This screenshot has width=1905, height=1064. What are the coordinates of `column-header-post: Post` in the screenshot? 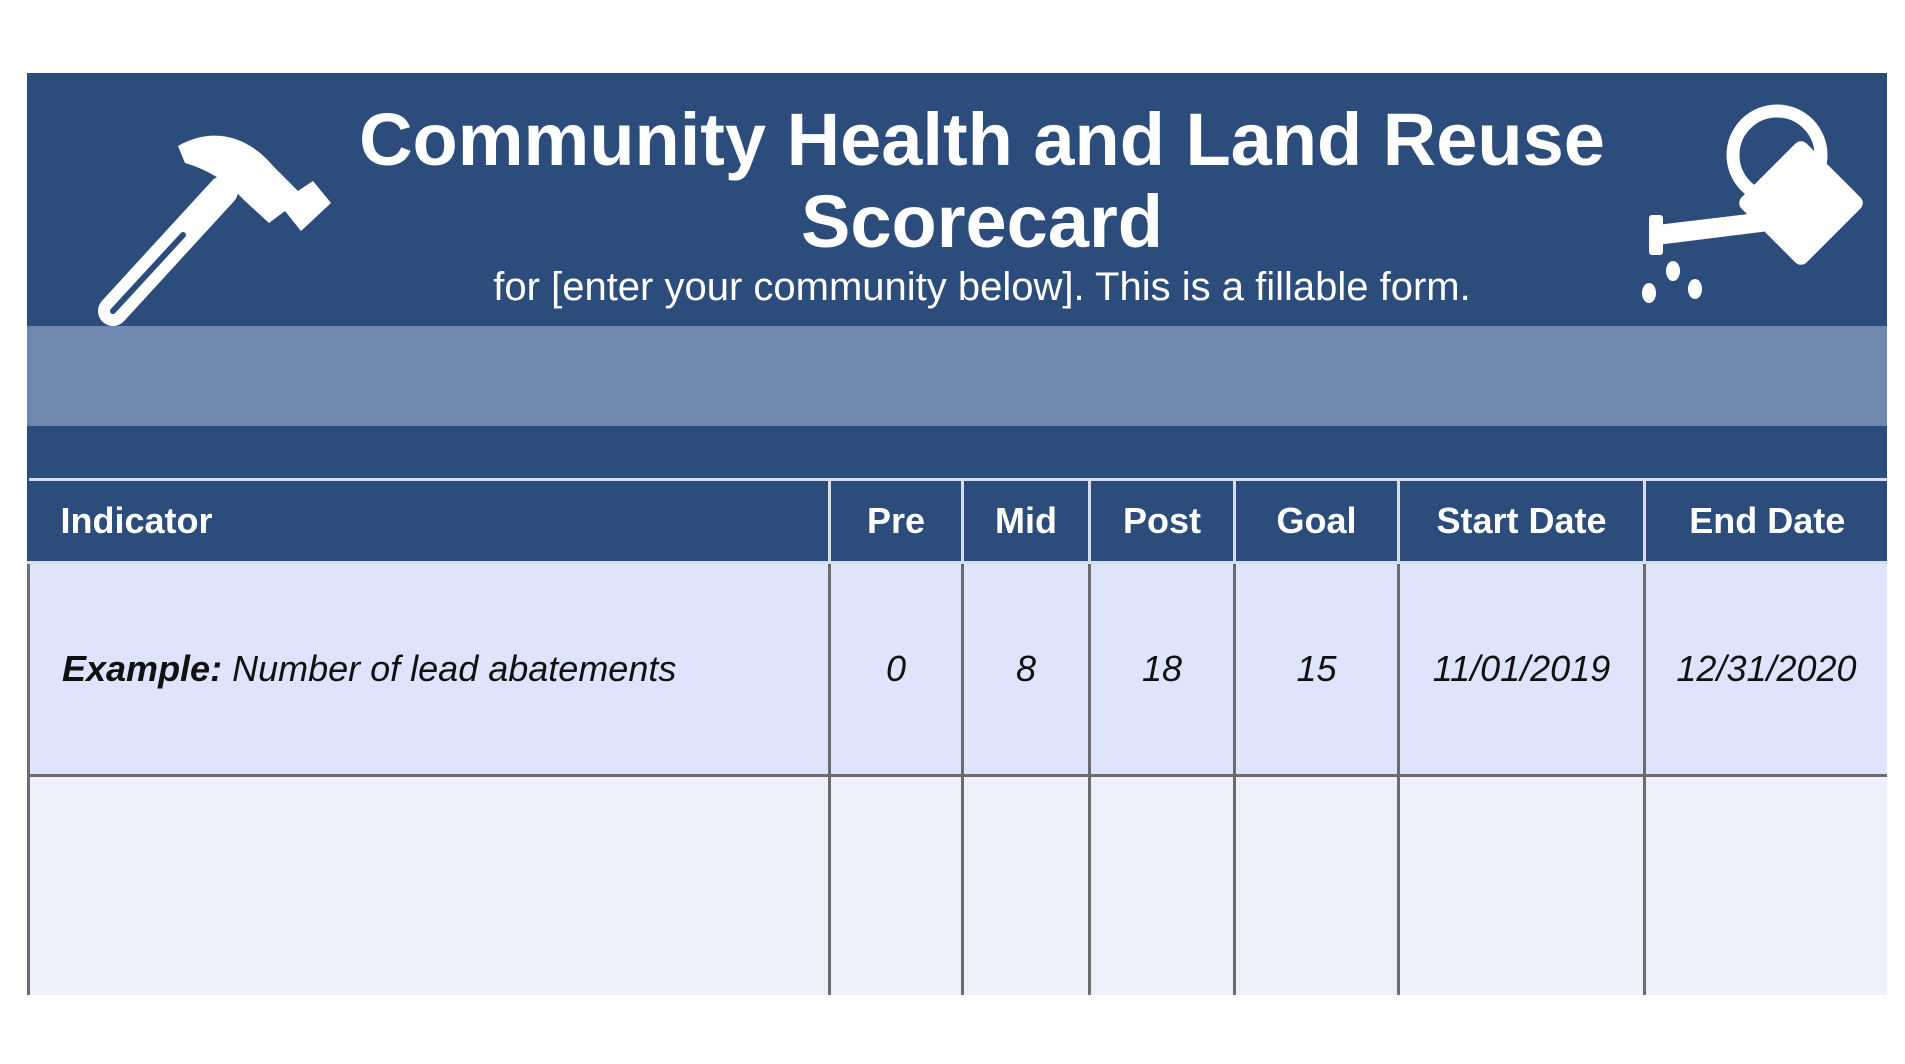 It's located at (1162, 521).